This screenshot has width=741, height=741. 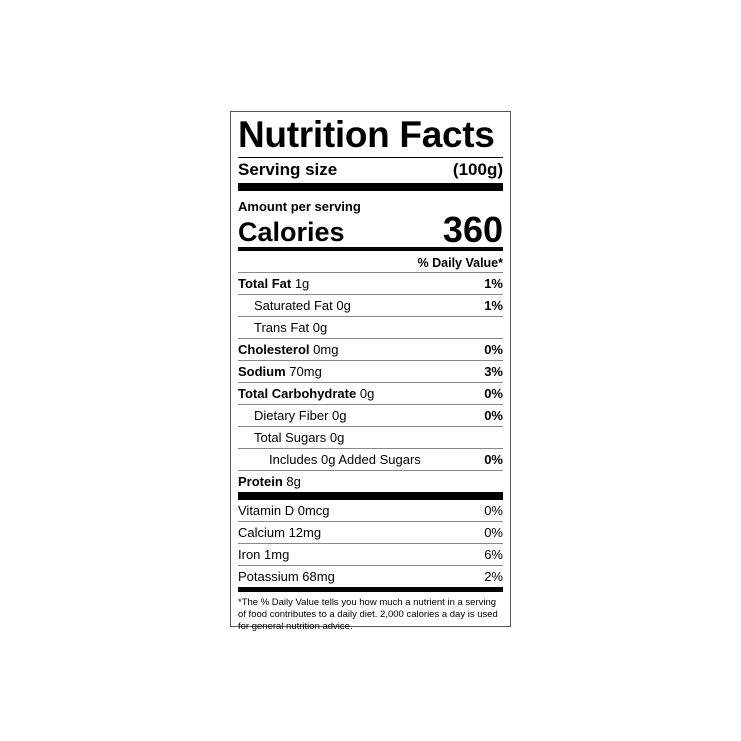 I want to click on nutrient-name: Total Carbohydrate, so click(x=297, y=393).